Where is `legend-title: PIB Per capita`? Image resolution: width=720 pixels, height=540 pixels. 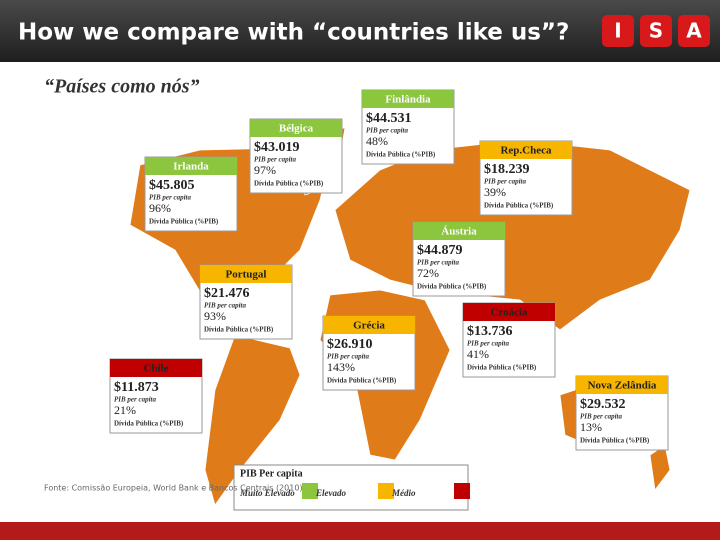 legend-title: PIB Per capita is located at coordinates (271, 473).